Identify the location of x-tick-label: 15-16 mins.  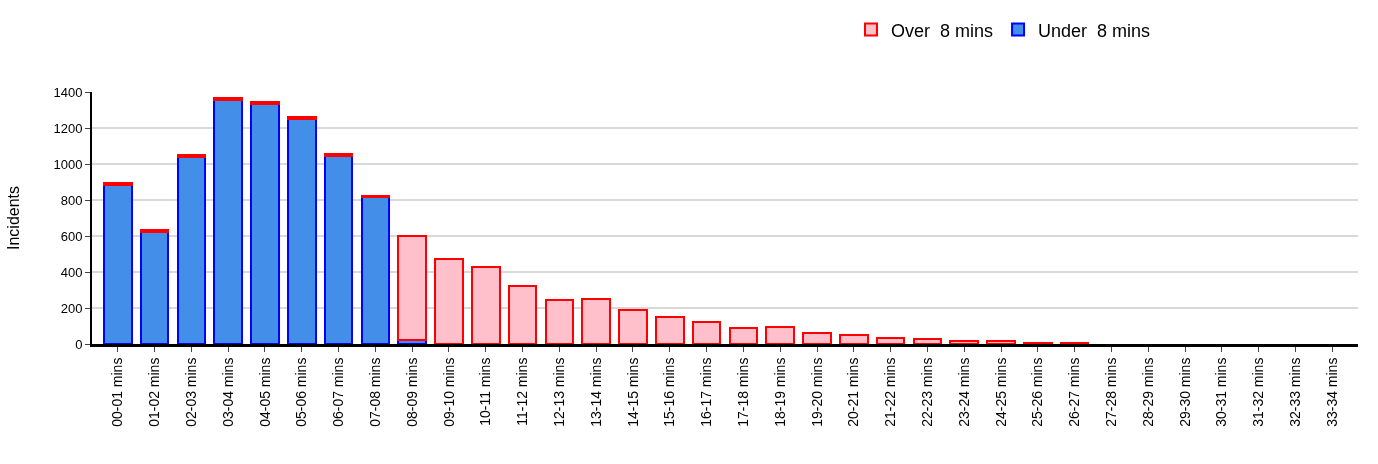
(669, 392).